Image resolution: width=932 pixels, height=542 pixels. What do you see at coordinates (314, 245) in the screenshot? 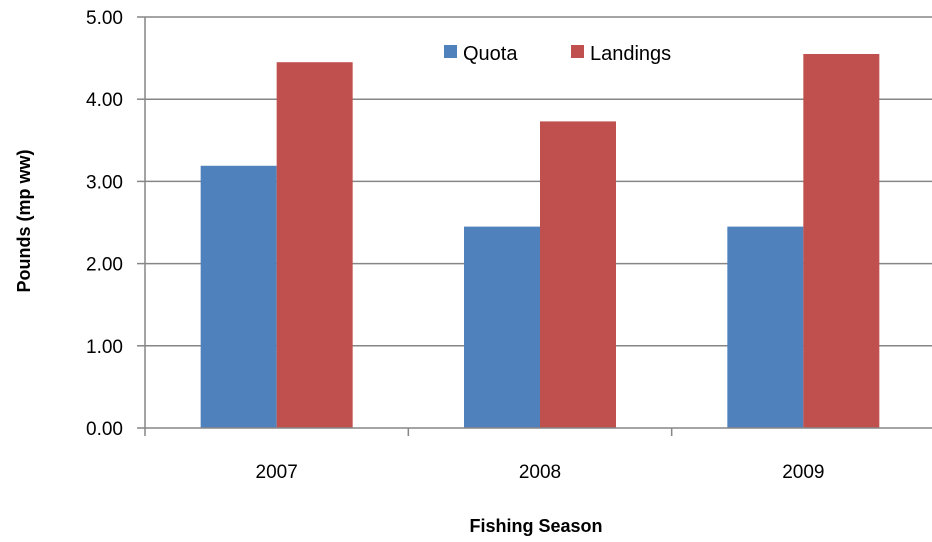
I see `bar-landings-2007` at bounding box center [314, 245].